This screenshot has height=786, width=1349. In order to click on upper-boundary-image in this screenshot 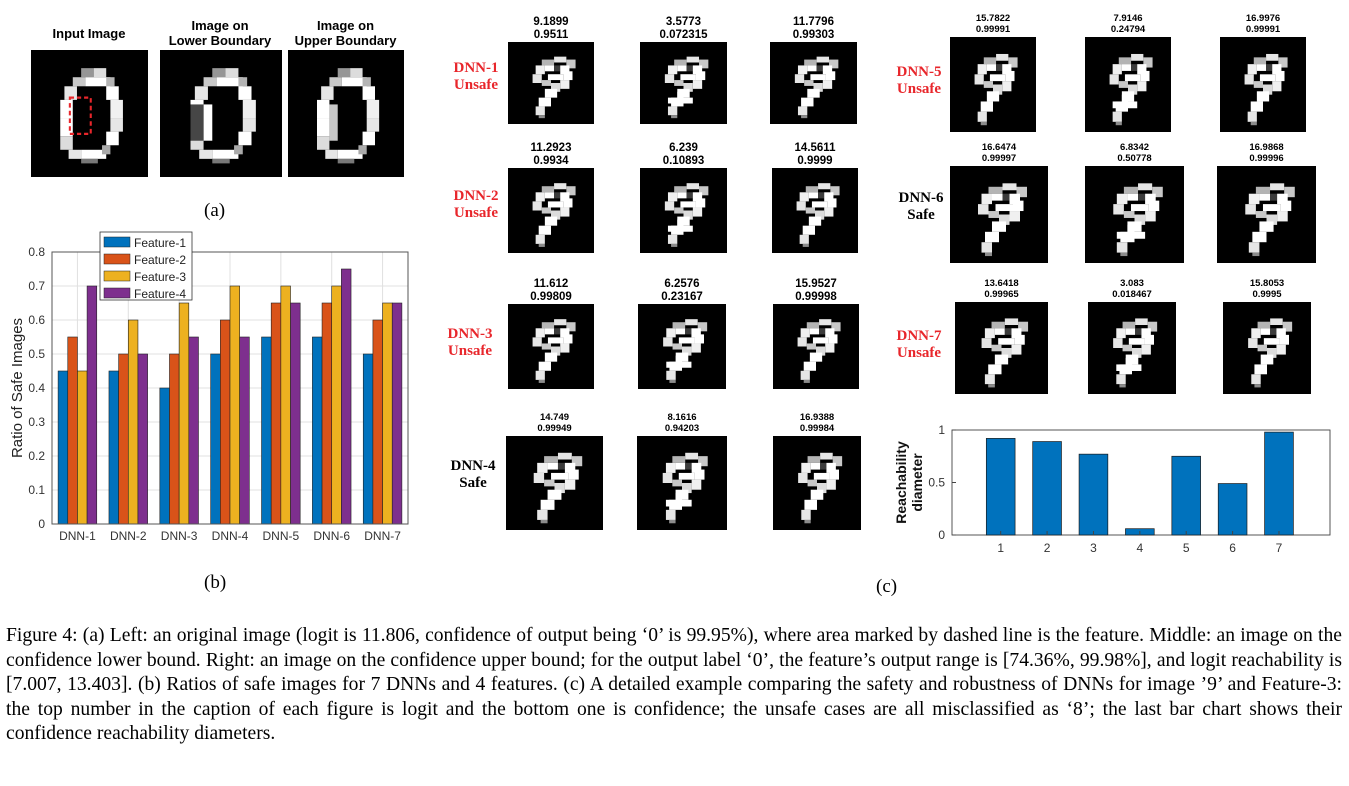, I will do `click(346, 113)`.